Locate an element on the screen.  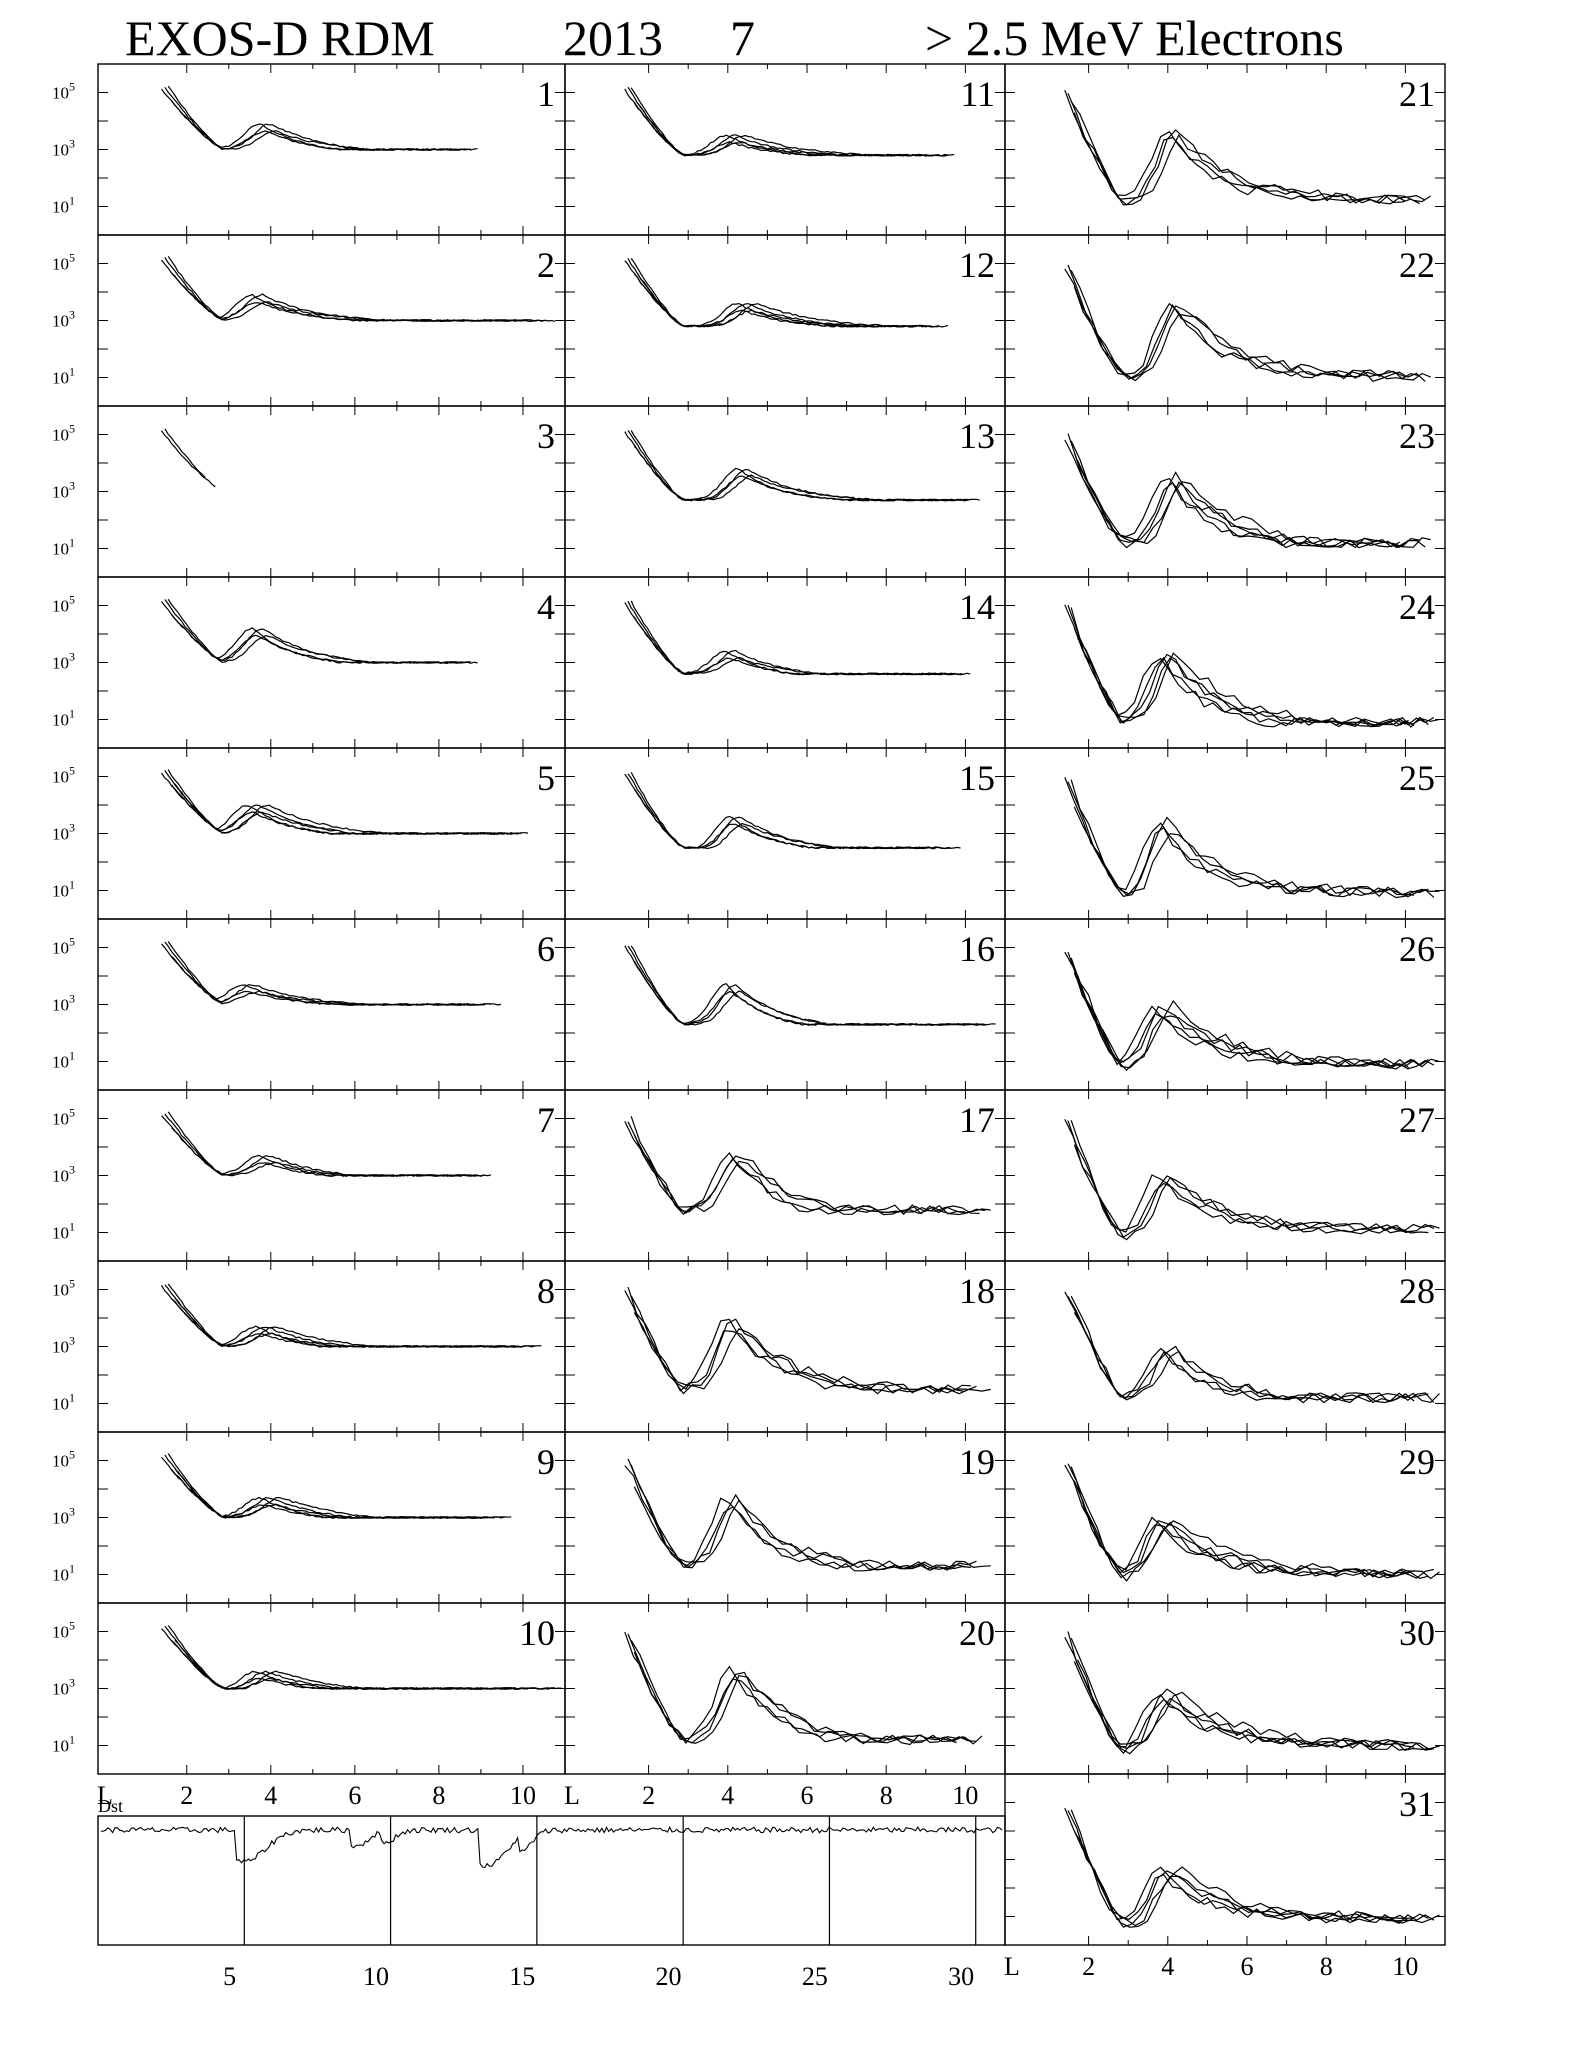
dst-day-label: 25 is located at coordinates (815, 1976).